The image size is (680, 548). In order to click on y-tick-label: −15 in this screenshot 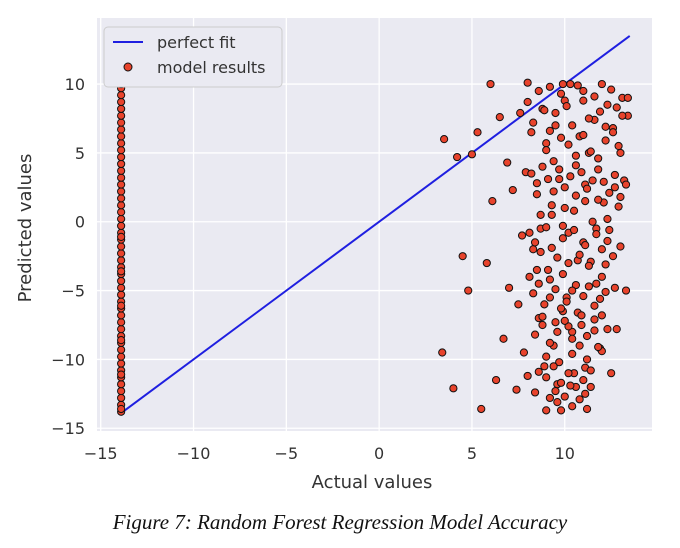, I will do `click(68, 428)`.